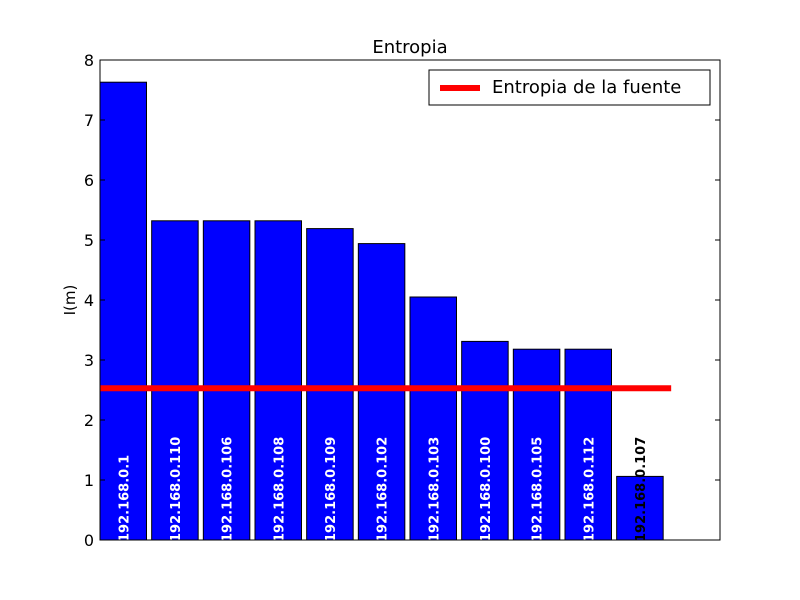 This screenshot has width=800, height=600. Describe the element at coordinates (89, 60) in the screenshot. I see `y-tick-label: 8` at that location.